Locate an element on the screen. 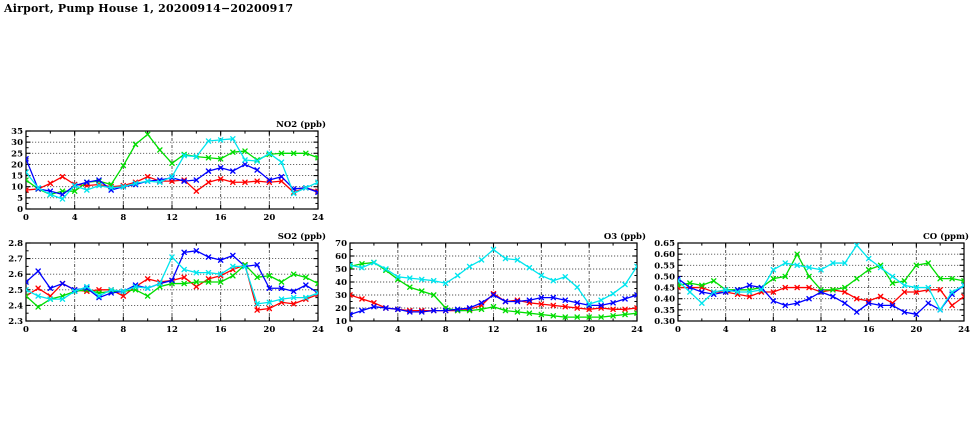  y-tick-label: 0.50 is located at coordinates (664, 277).